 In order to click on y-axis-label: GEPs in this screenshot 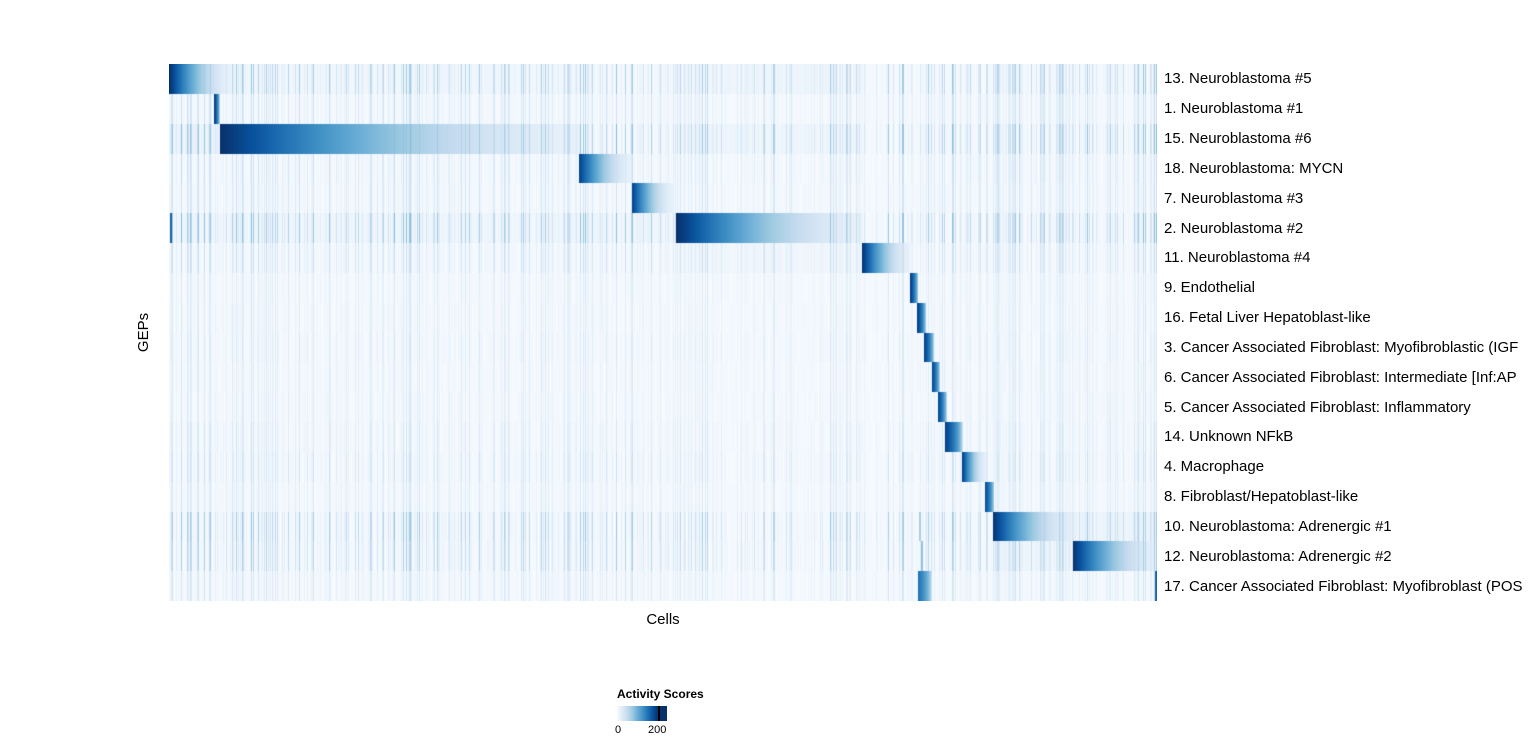, I will do `click(144, 332)`.